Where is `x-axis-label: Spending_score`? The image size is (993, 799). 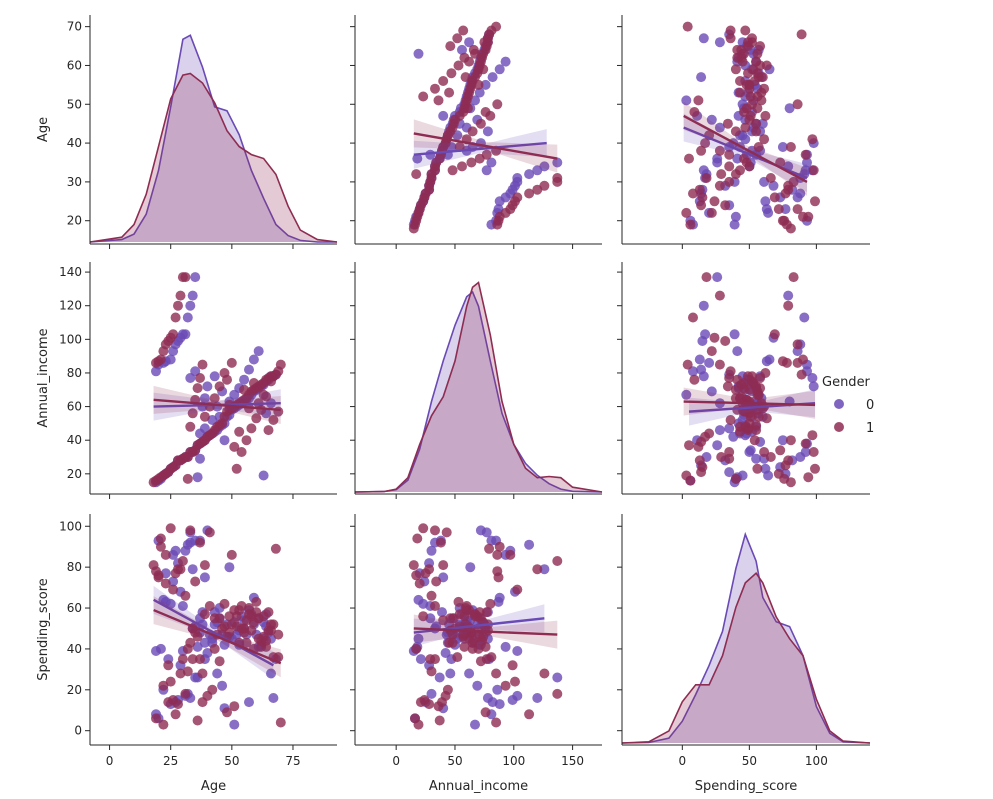 x-axis-label: Spending_score is located at coordinates (746, 786).